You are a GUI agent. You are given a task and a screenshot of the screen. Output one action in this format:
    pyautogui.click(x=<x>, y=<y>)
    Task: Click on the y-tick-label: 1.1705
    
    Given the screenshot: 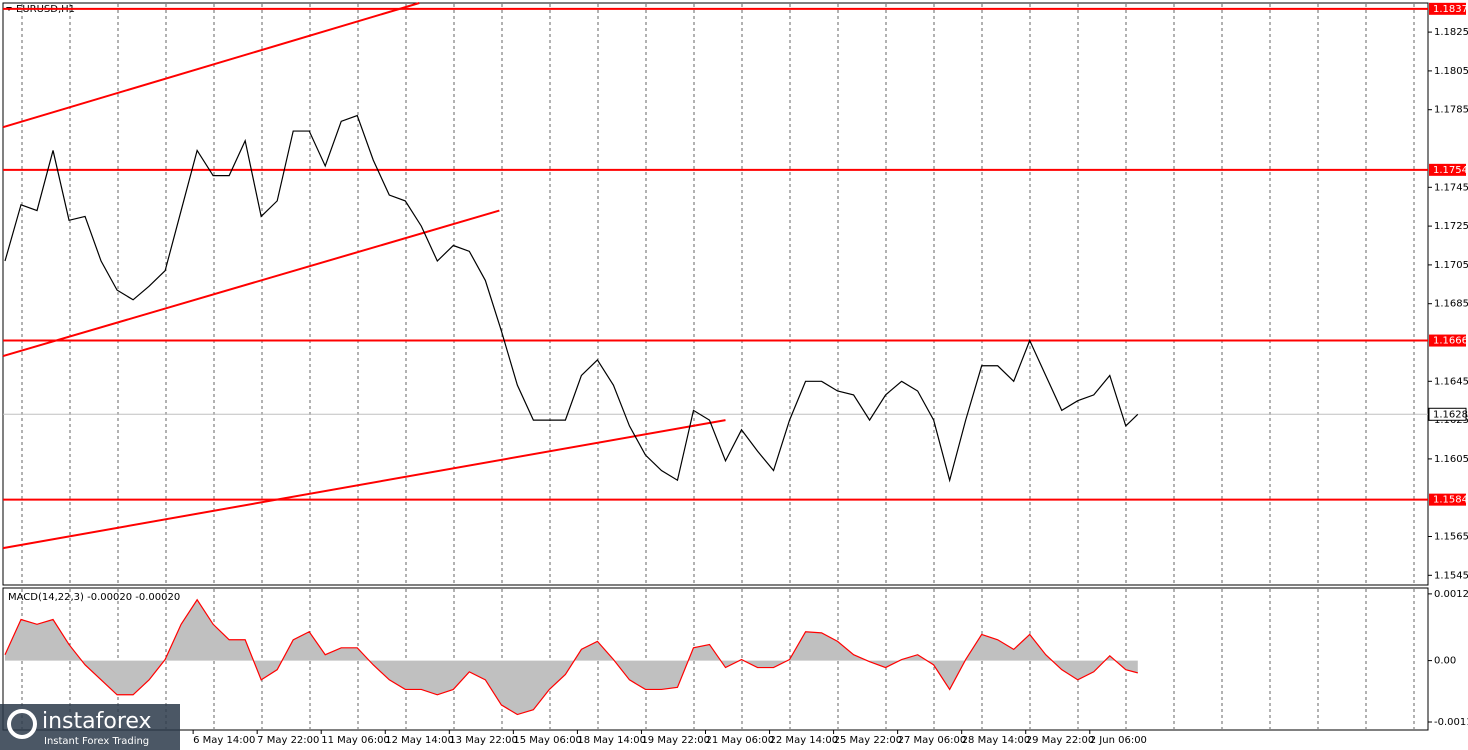 What is the action you would take?
    pyautogui.click(x=1451, y=265)
    